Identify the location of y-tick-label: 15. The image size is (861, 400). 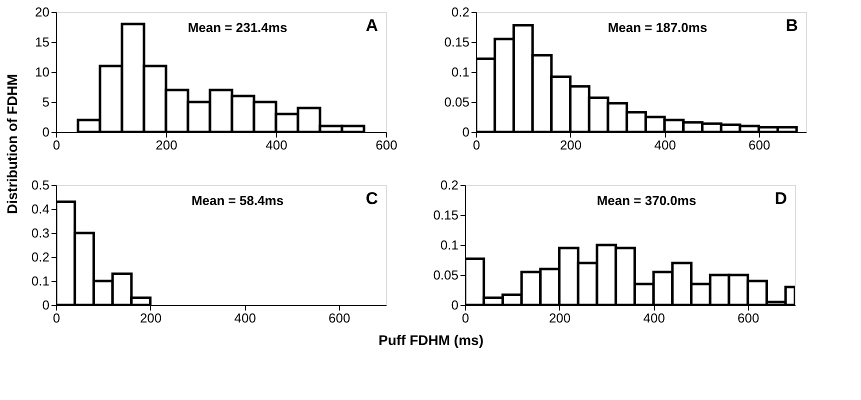
(42, 42).